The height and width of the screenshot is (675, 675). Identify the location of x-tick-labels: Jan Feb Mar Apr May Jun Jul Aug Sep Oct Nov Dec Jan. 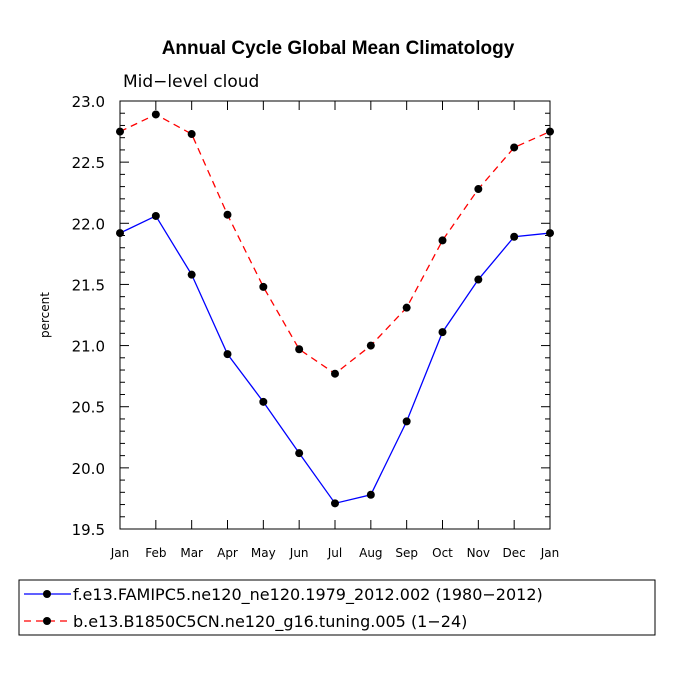
(335, 553).